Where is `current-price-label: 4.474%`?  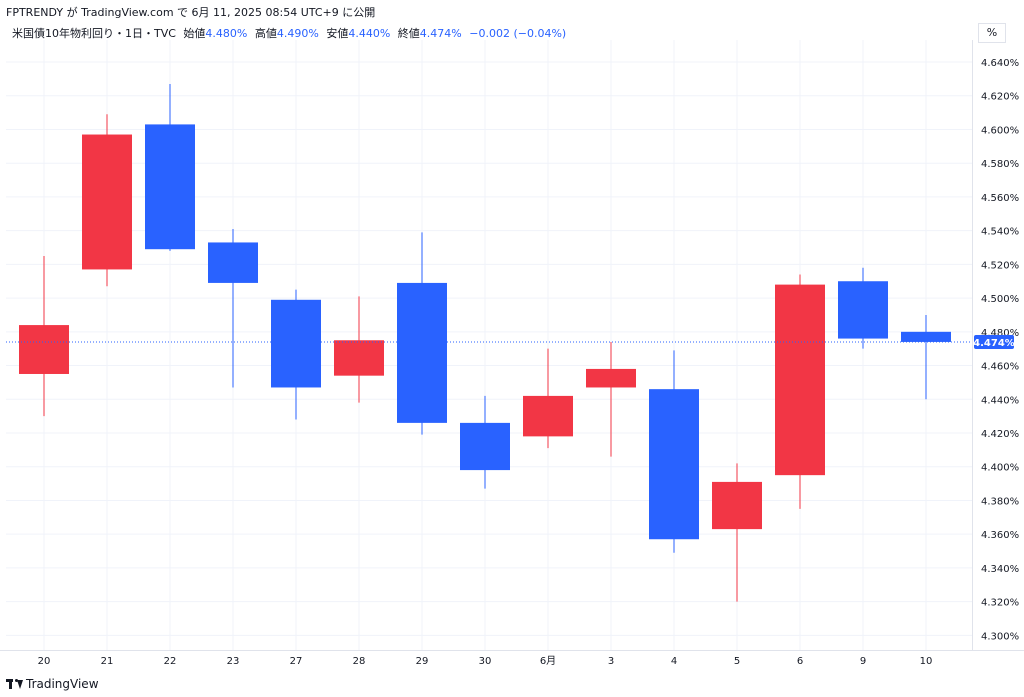 current-price-label: 4.474% is located at coordinates (994, 343).